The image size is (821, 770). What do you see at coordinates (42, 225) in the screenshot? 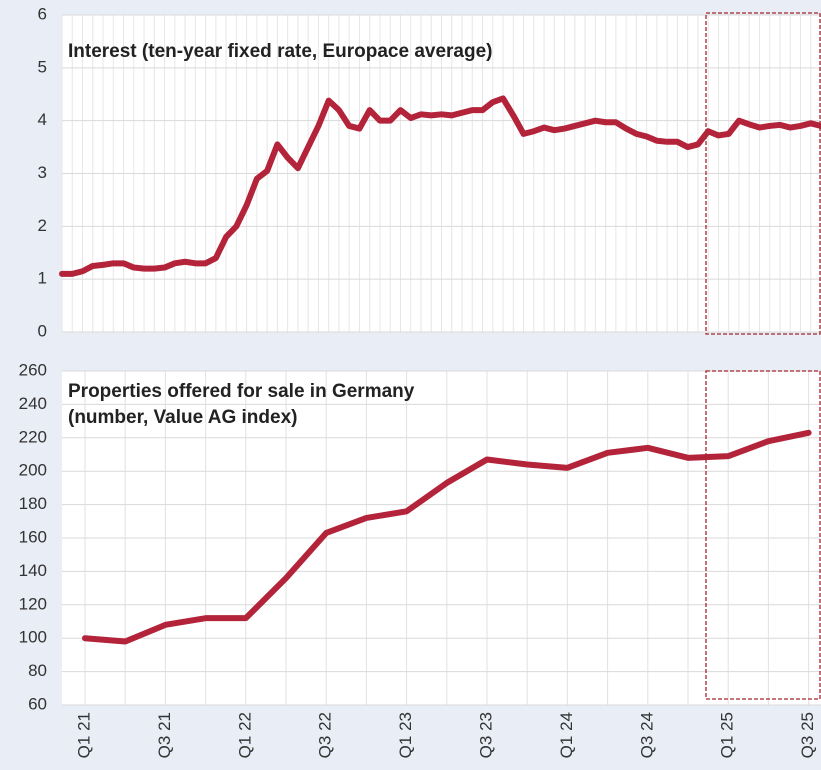
I see `y-tick-label: 2` at bounding box center [42, 225].